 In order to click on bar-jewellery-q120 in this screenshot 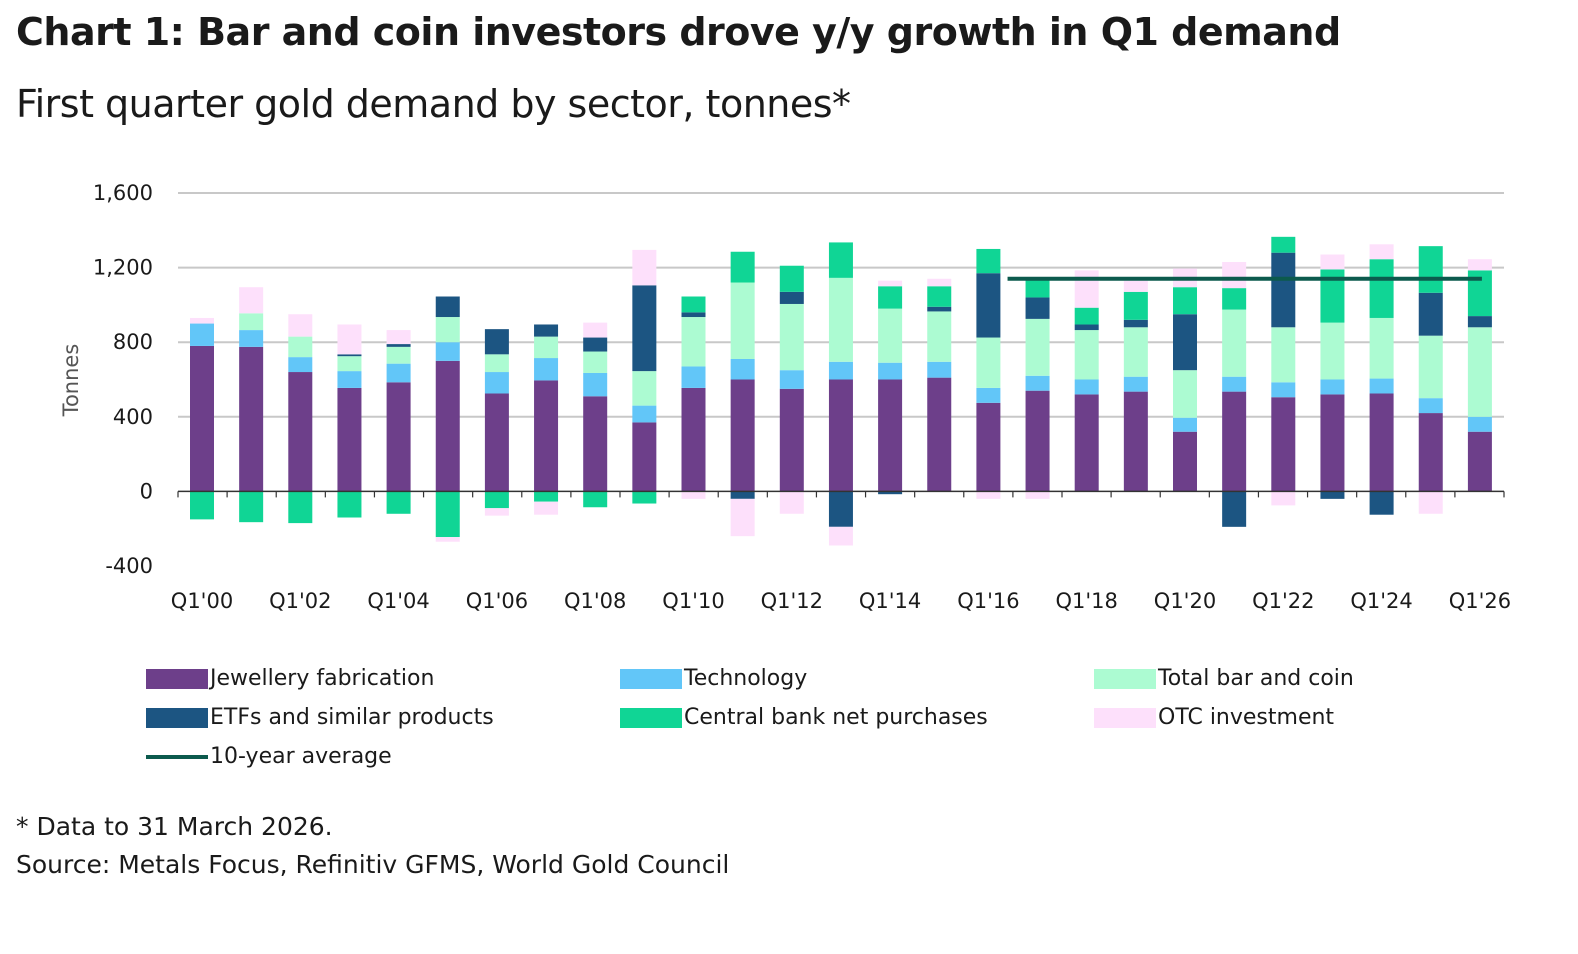, I will do `click(1185, 461)`.